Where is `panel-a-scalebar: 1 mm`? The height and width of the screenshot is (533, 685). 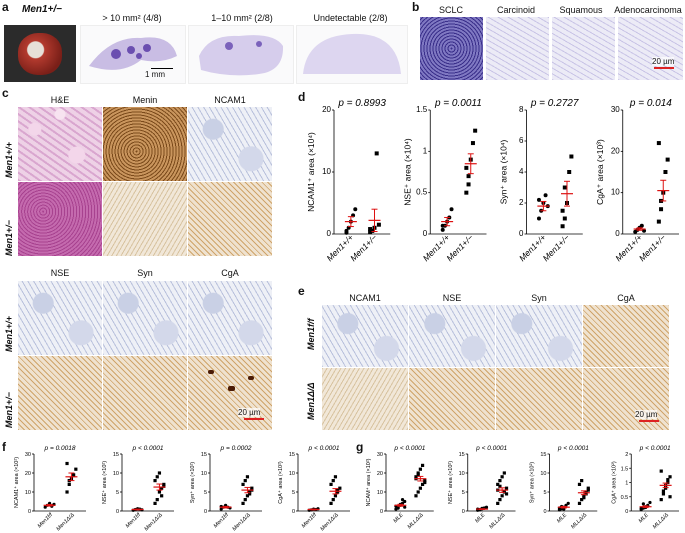 panel-a-scalebar: 1 mm is located at coordinates (155, 74).